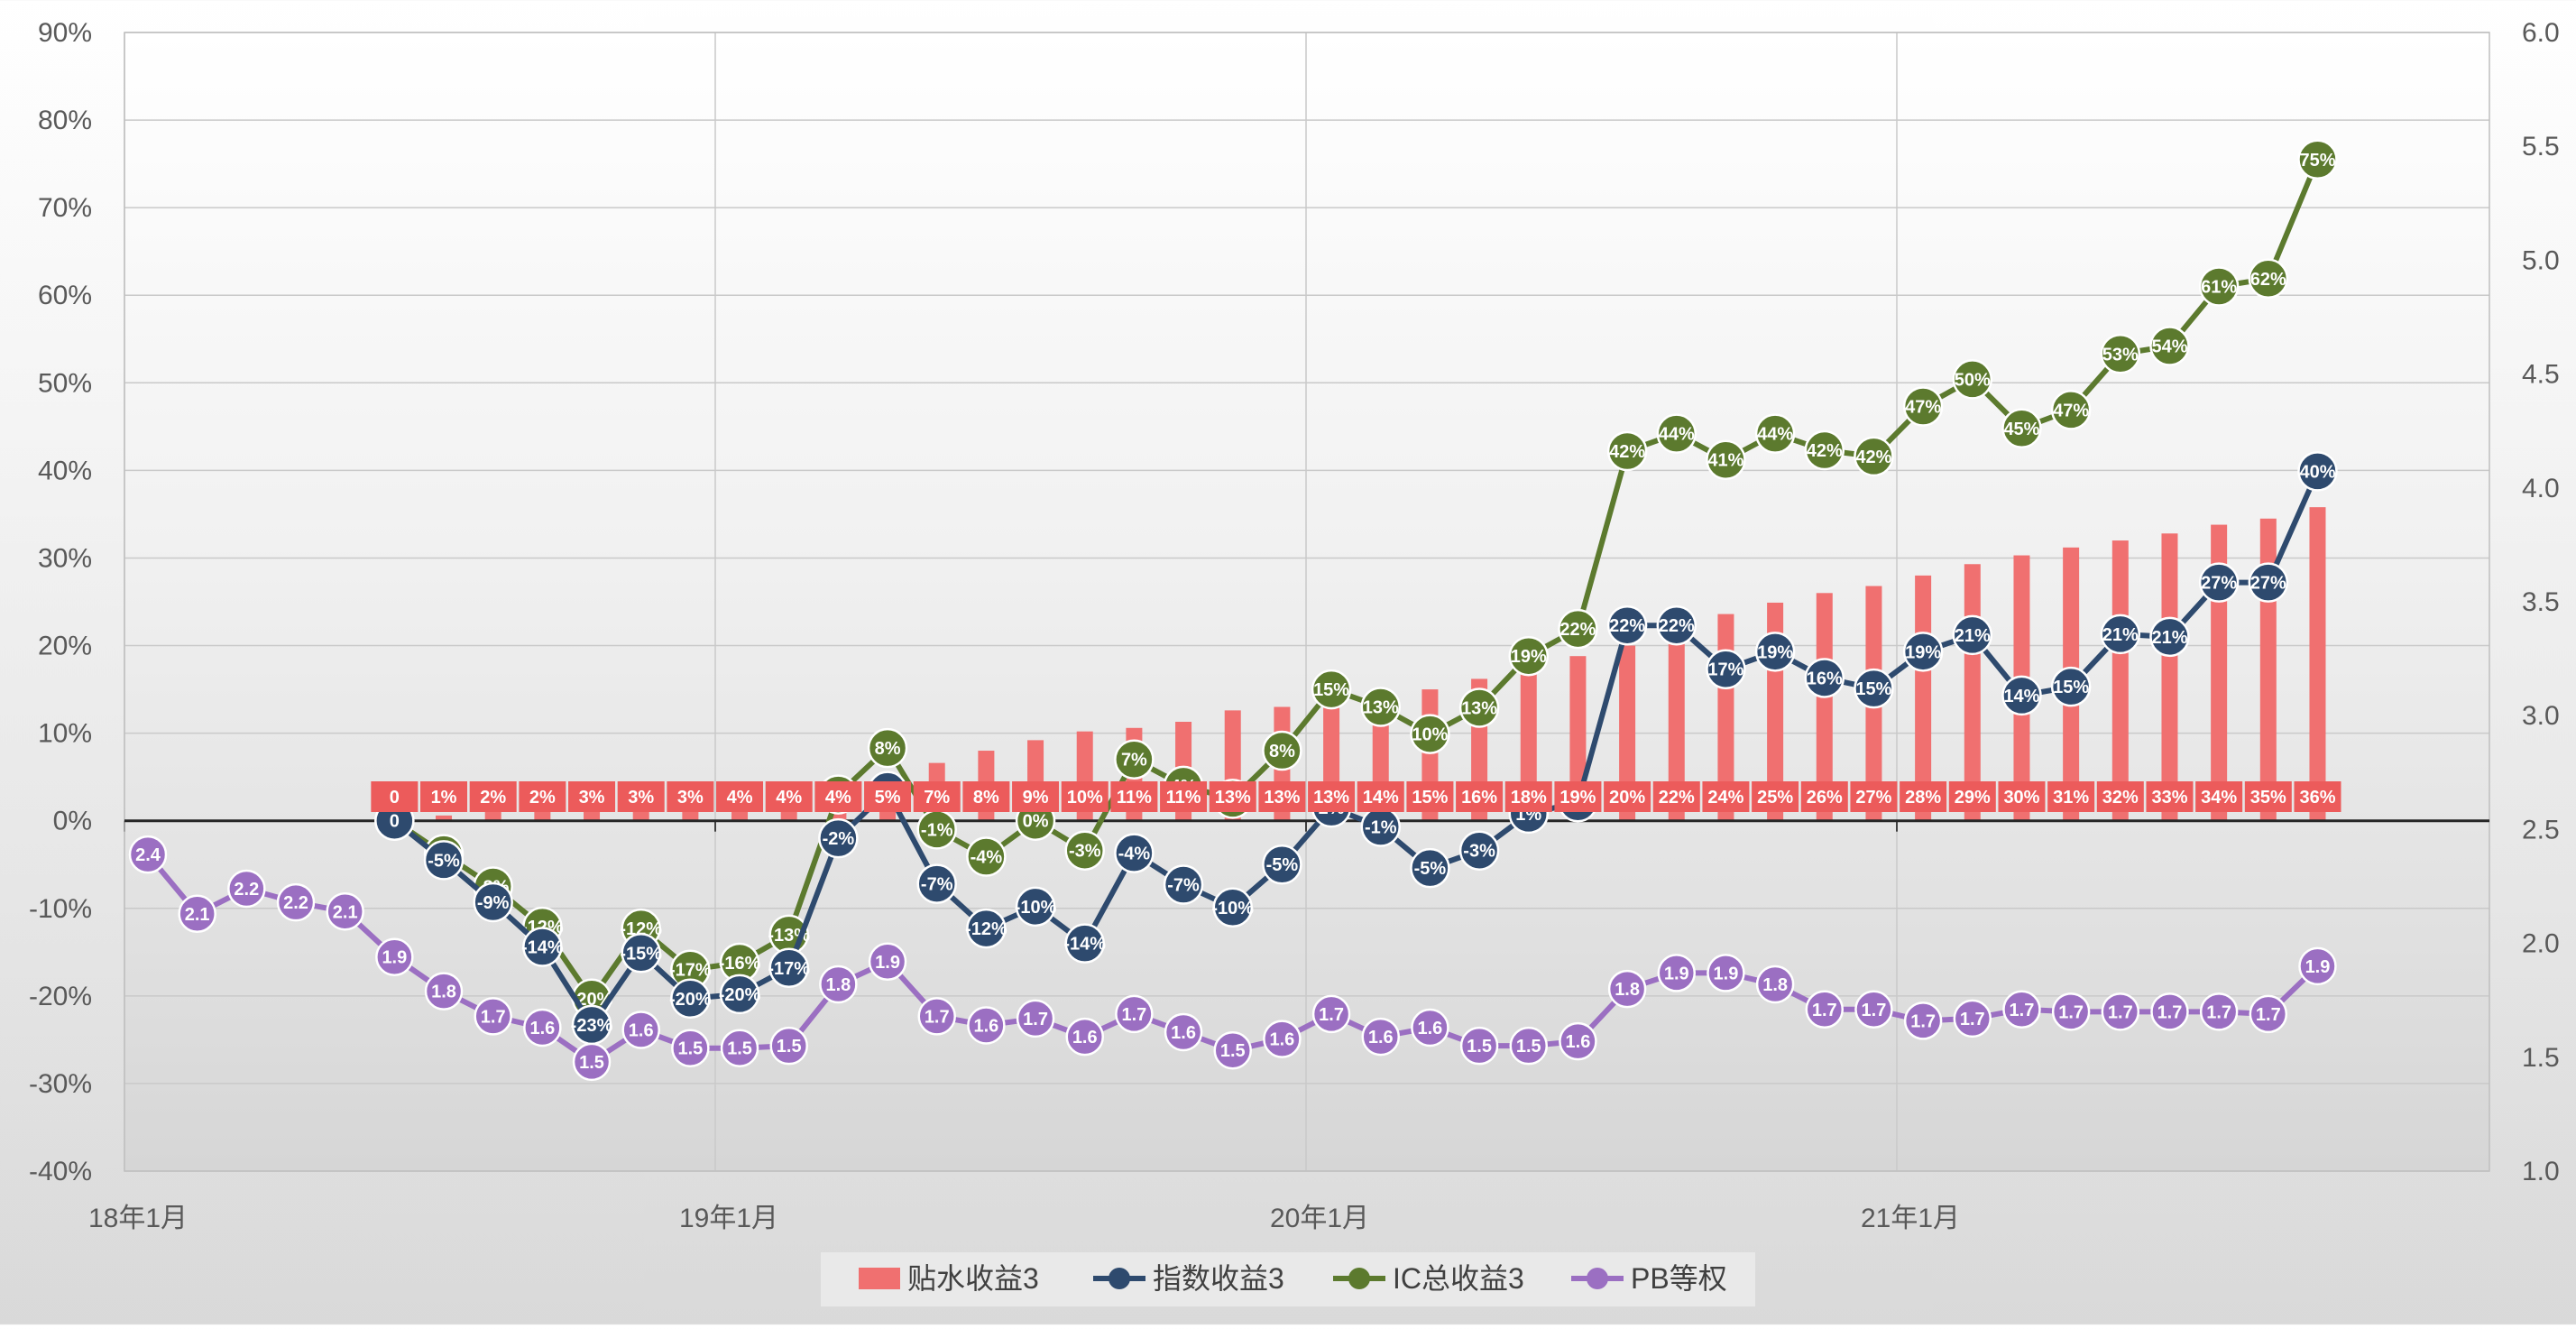  Describe the element at coordinates (1282, 751) in the screenshot. I see `data-label-ic: 8%` at that location.